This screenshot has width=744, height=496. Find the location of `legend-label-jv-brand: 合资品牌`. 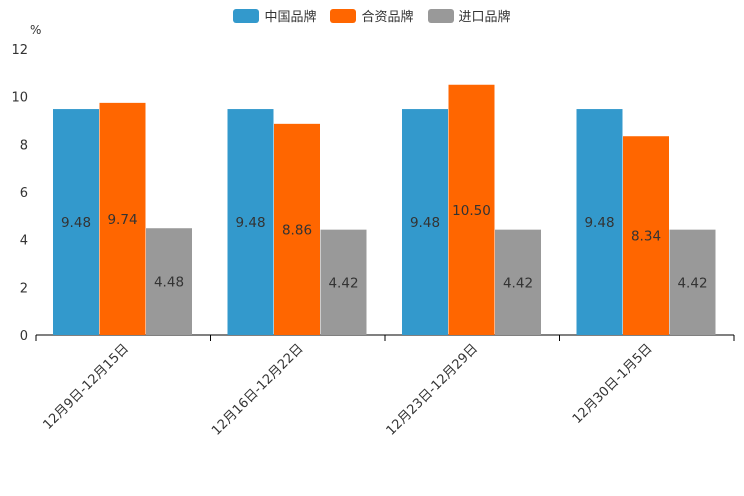

legend-label-jv-brand: 合资品牌 is located at coordinates (387, 17).